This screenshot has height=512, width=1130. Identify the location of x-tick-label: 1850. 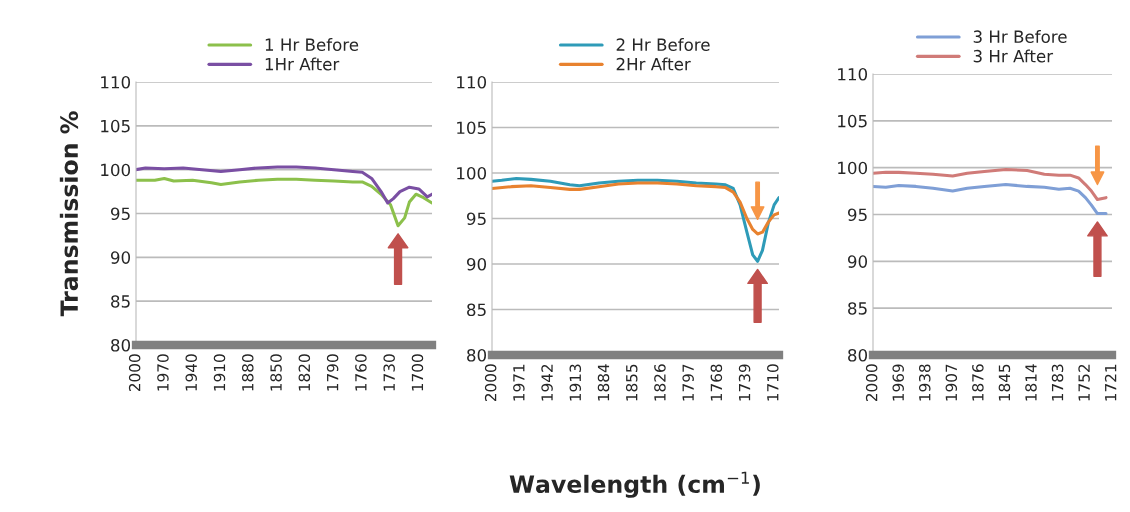
(276, 372).